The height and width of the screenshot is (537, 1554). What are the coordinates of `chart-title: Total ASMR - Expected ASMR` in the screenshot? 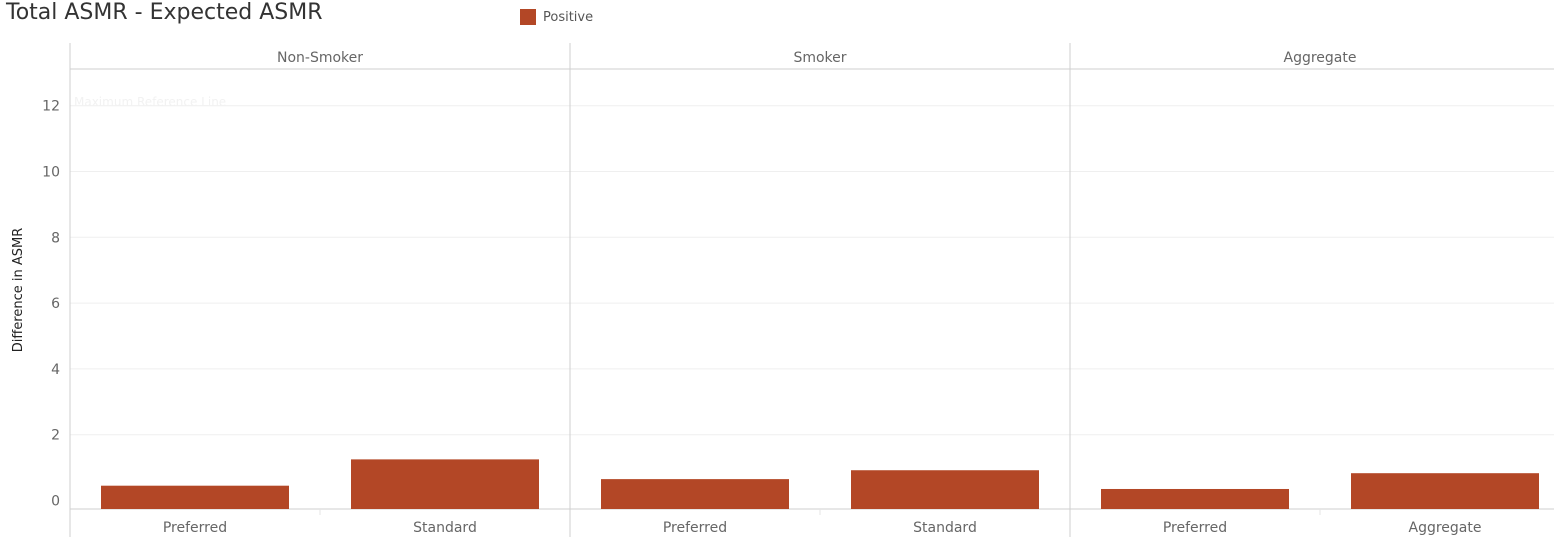 It's located at (164, 12).